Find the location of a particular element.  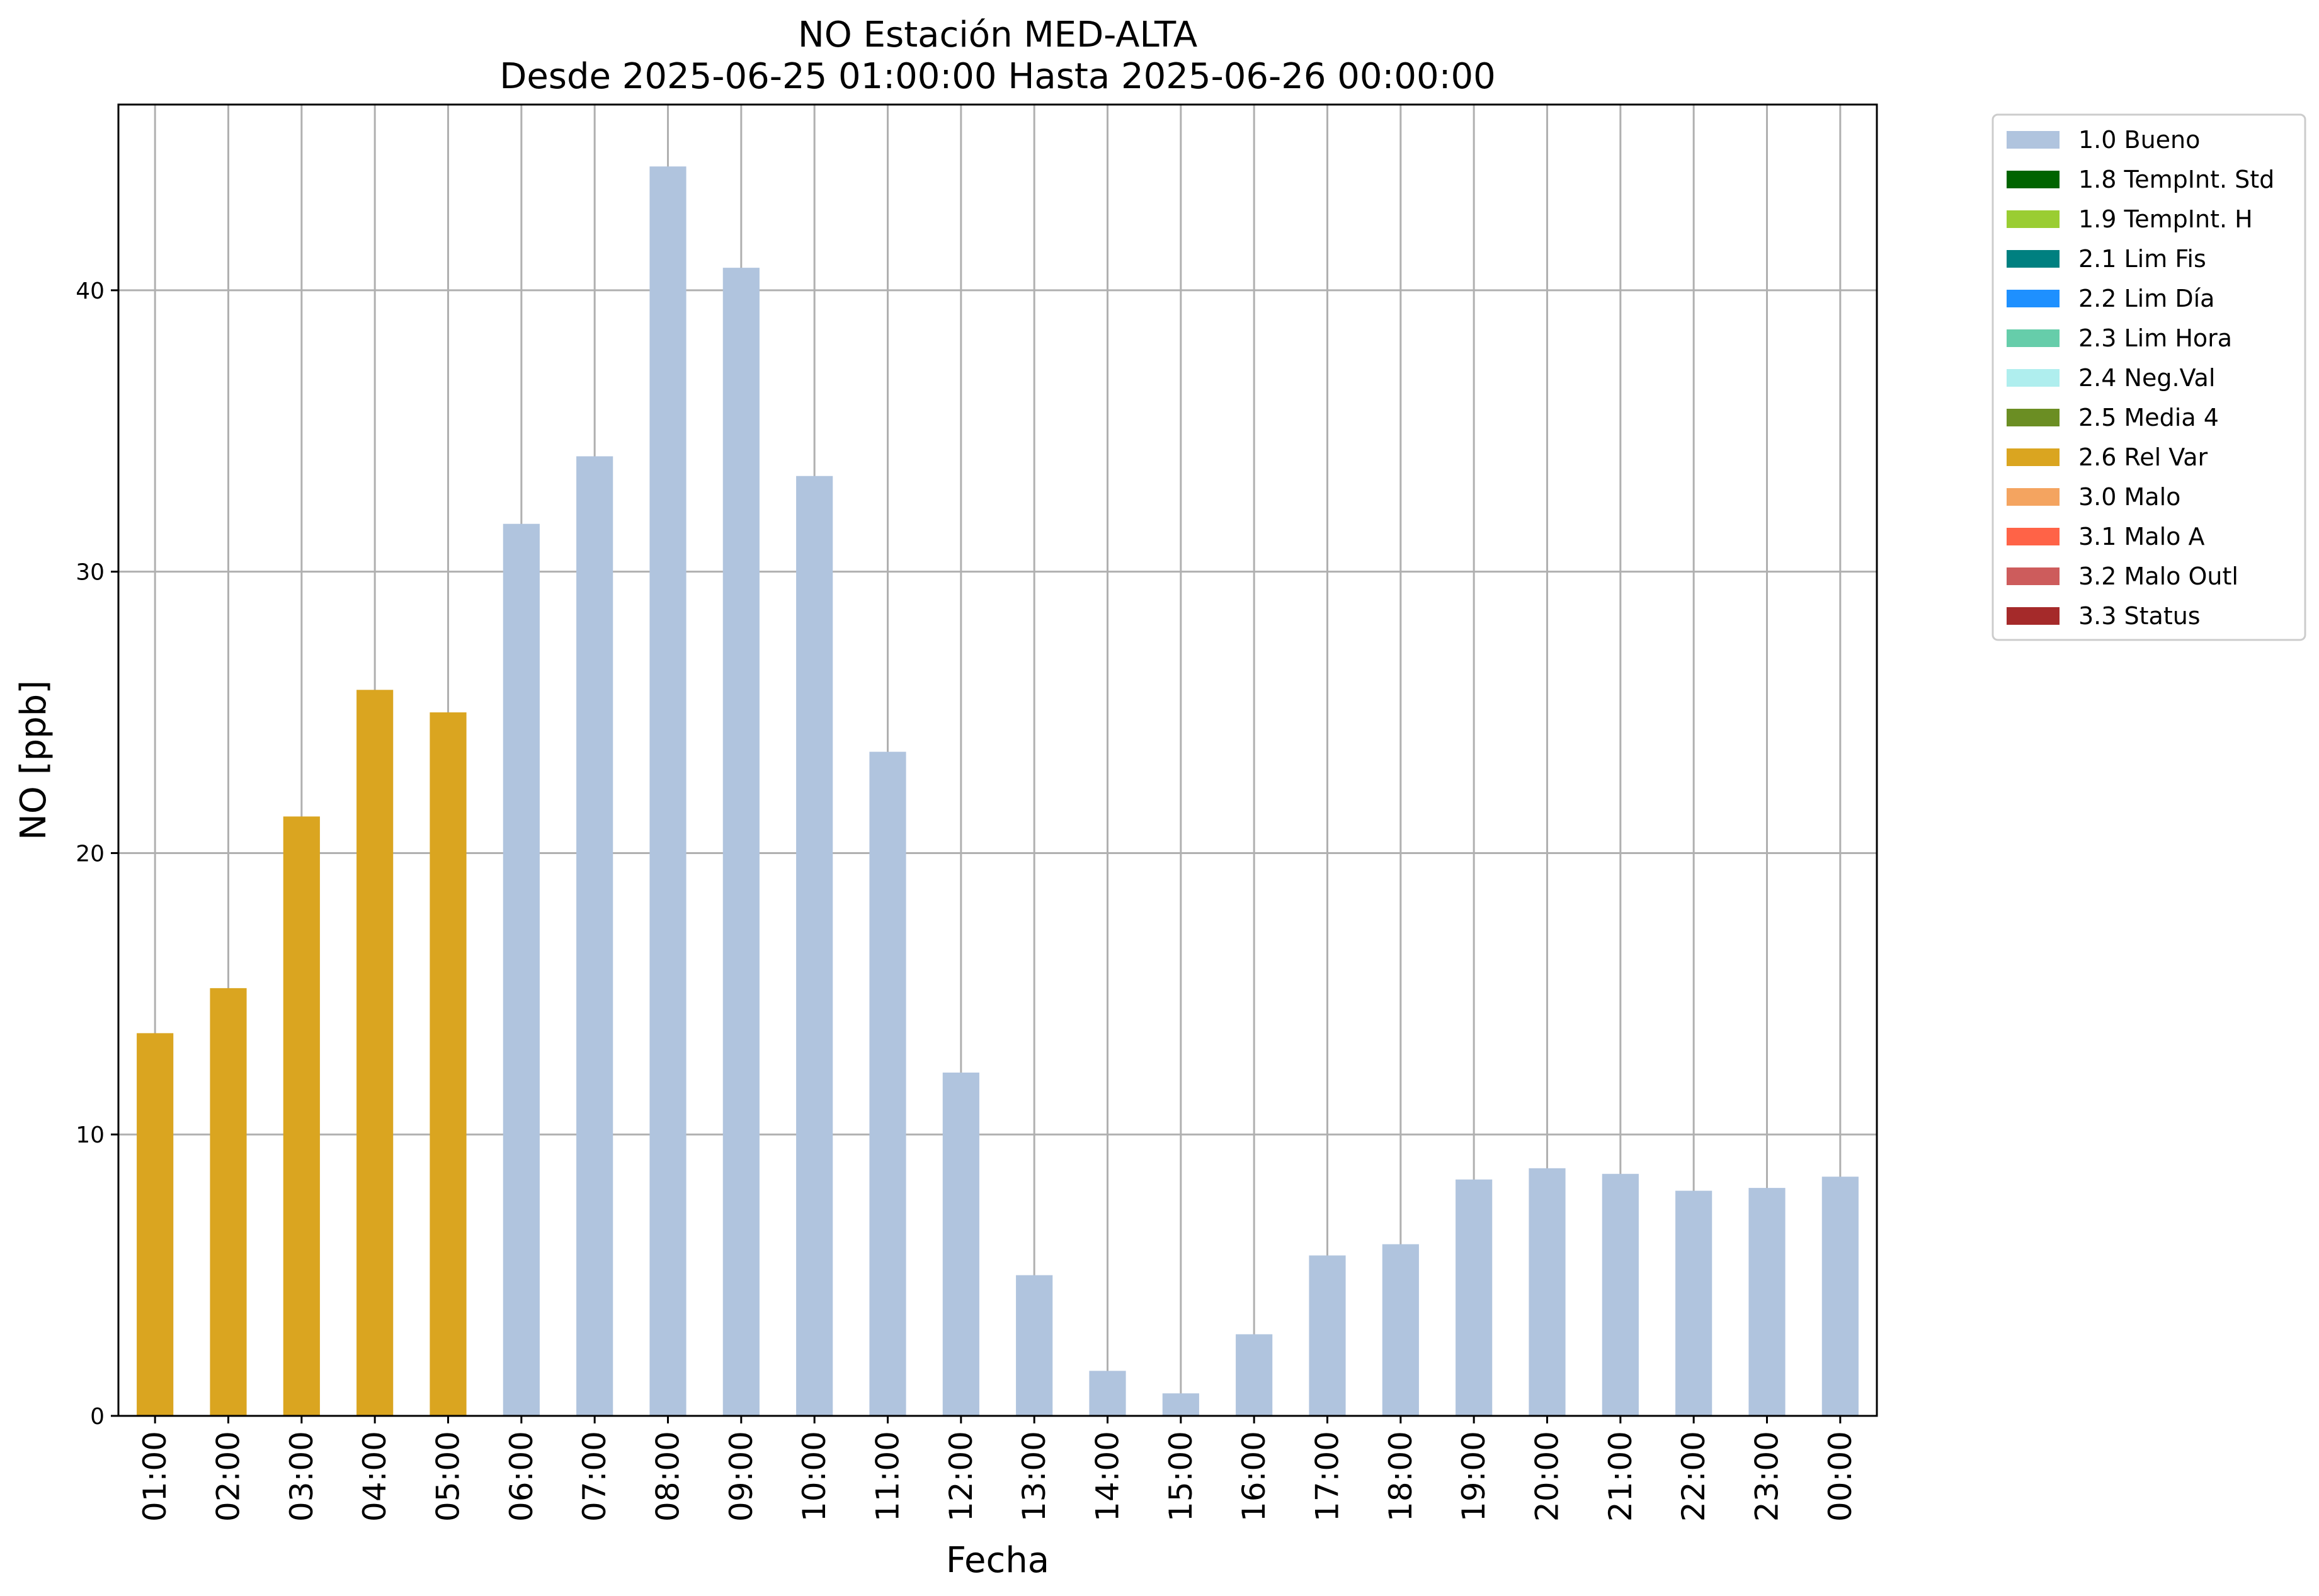

legend-label: 3.2 Malo Outl is located at coordinates (2158, 576).